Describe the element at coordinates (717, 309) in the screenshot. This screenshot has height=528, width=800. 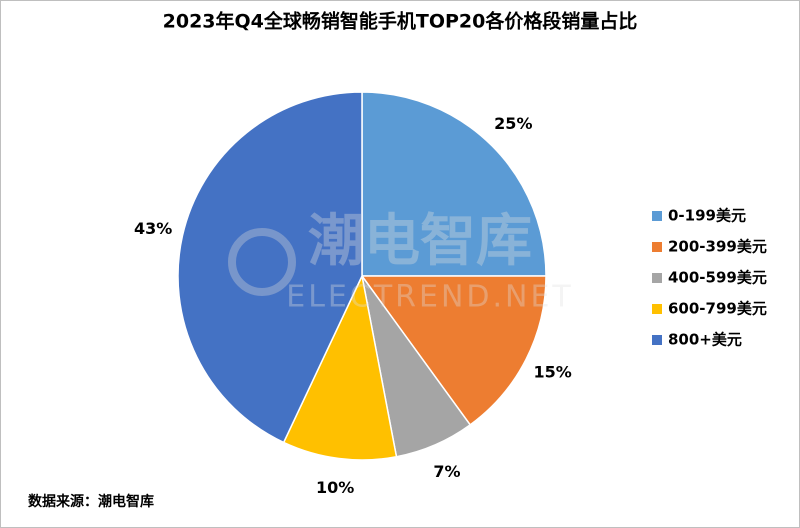
I see `legend-label: 600-799美元` at that location.